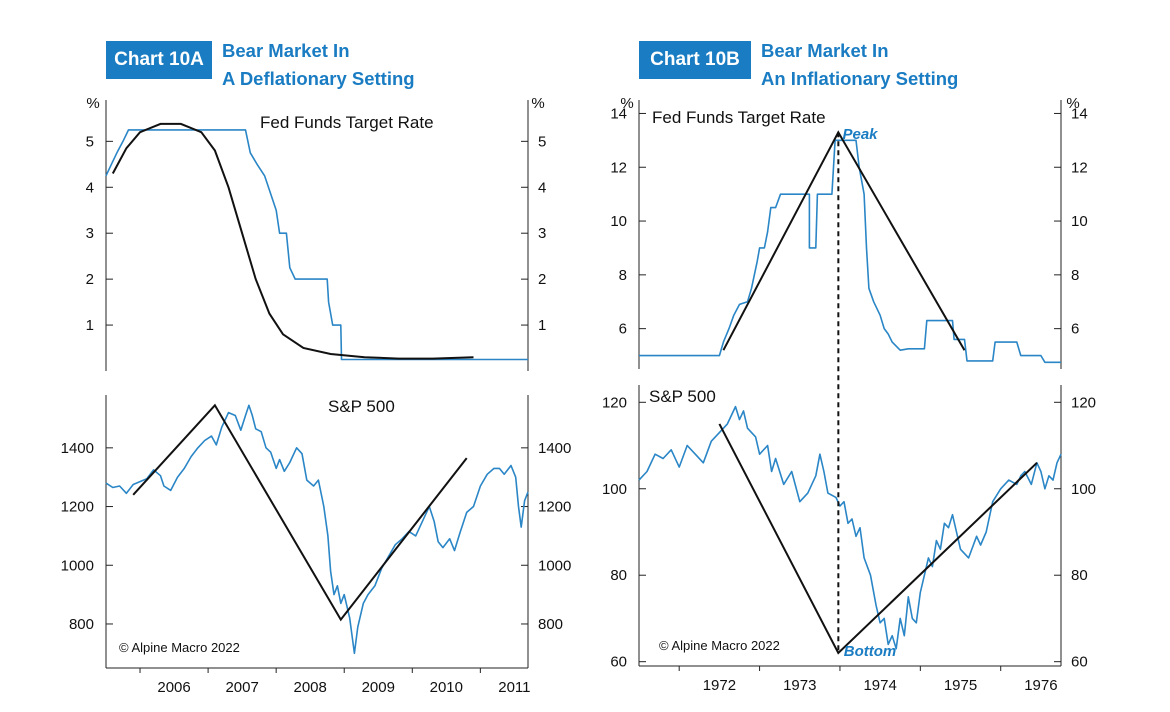  Describe the element at coordinates (378, 687) in the screenshot. I see `x-tick-label: 2009` at that location.